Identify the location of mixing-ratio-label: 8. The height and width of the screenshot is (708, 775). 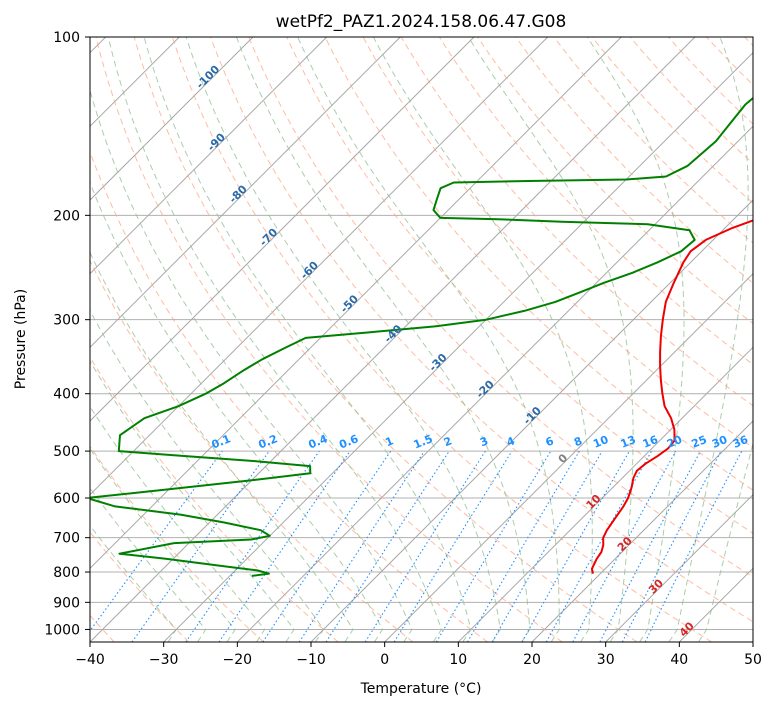
(578, 441).